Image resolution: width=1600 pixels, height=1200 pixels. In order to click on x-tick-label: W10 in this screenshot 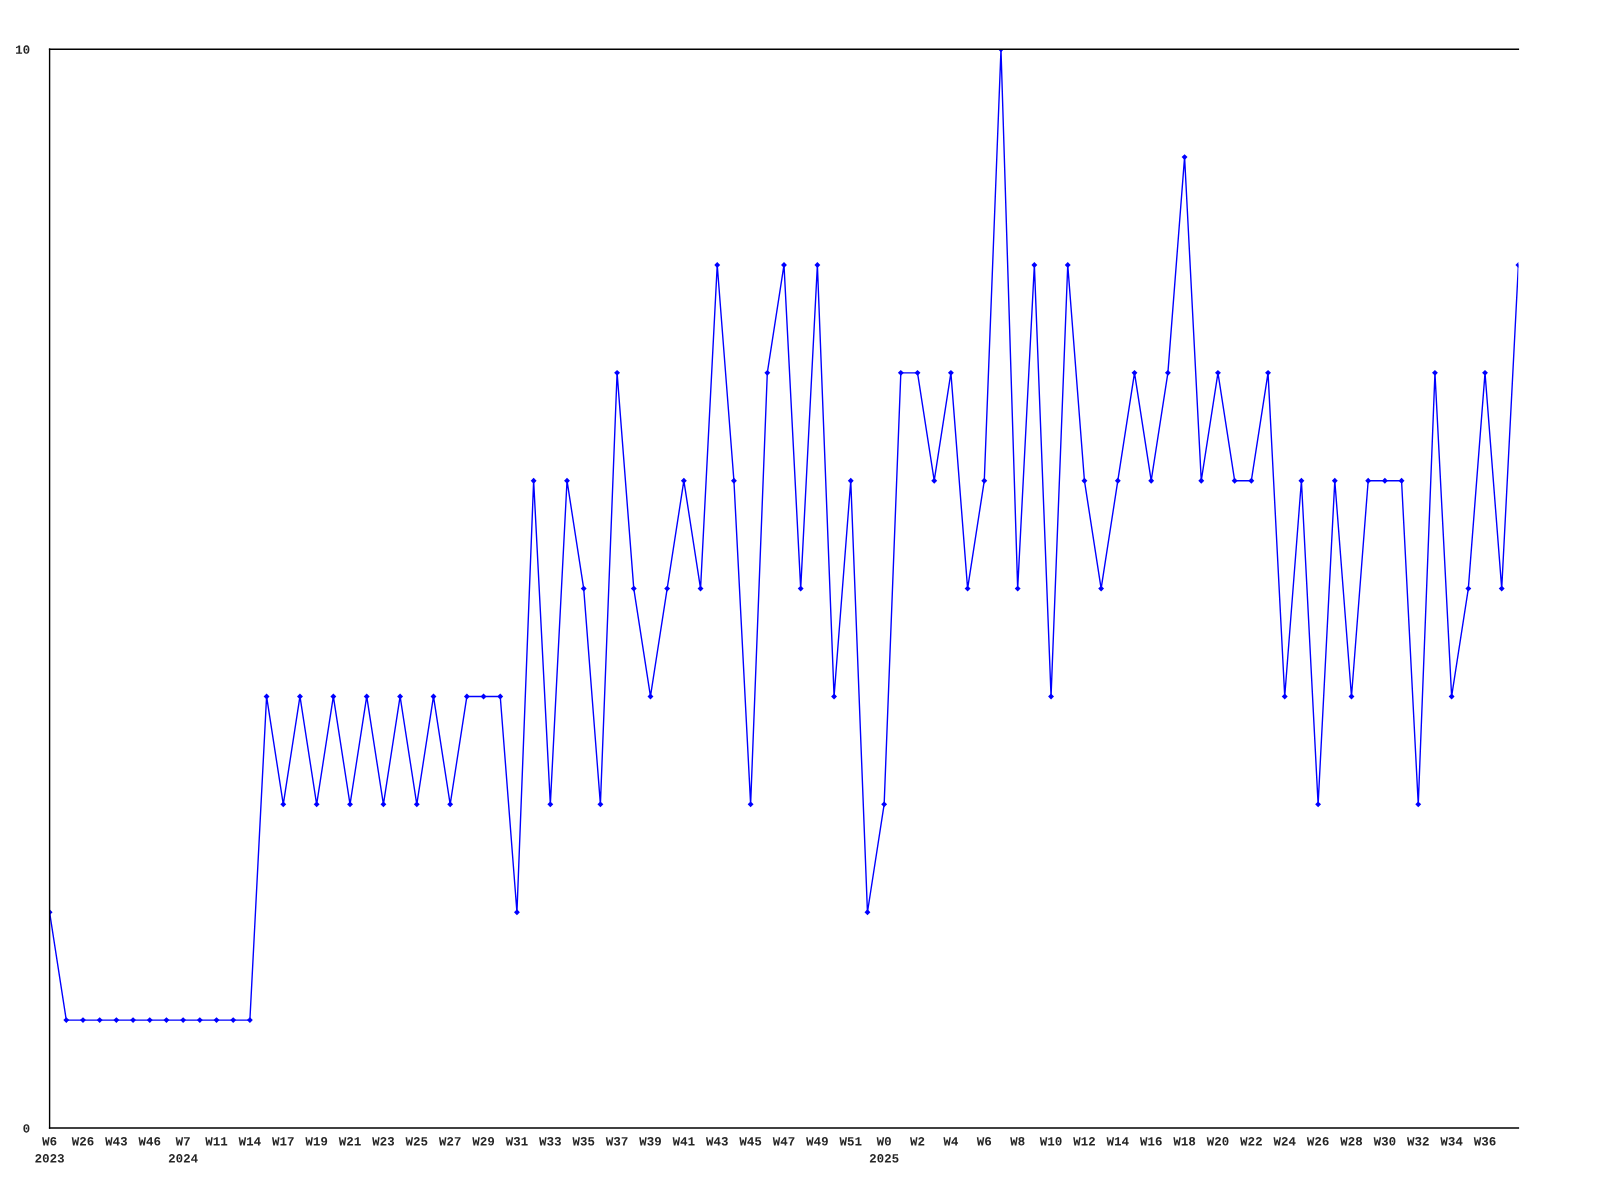, I will do `click(1050, 1141)`.